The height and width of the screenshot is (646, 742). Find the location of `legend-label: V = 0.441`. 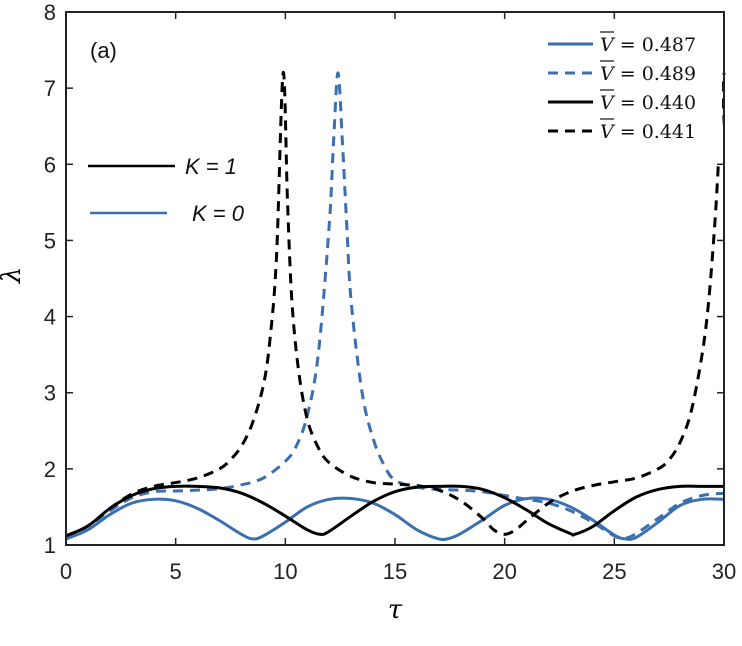

legend-label: V = 0.441 is located at coordinates (648, 132).